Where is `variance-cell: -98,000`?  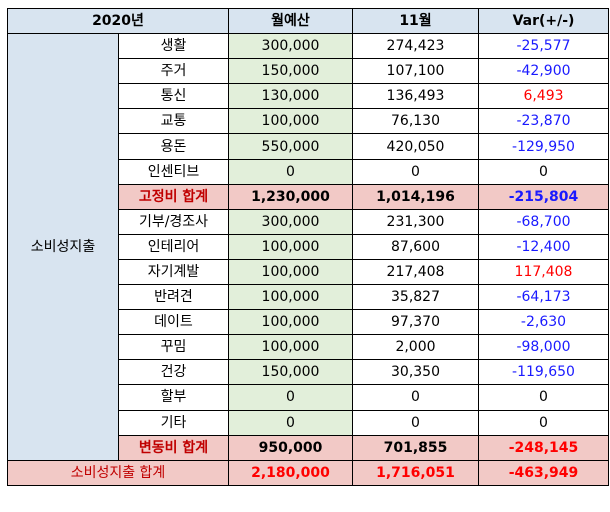 variance-cell: -98,000 is located at coordinates (543, 347).